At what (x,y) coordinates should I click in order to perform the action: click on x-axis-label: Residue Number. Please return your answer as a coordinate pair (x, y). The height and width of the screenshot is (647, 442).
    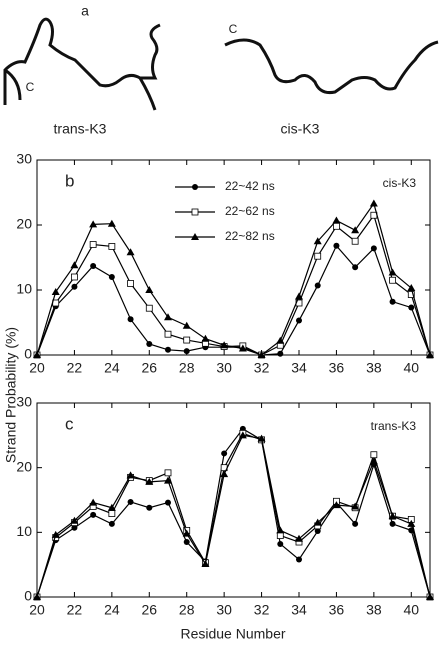
    Looking at the image, I should click on (232, 634).